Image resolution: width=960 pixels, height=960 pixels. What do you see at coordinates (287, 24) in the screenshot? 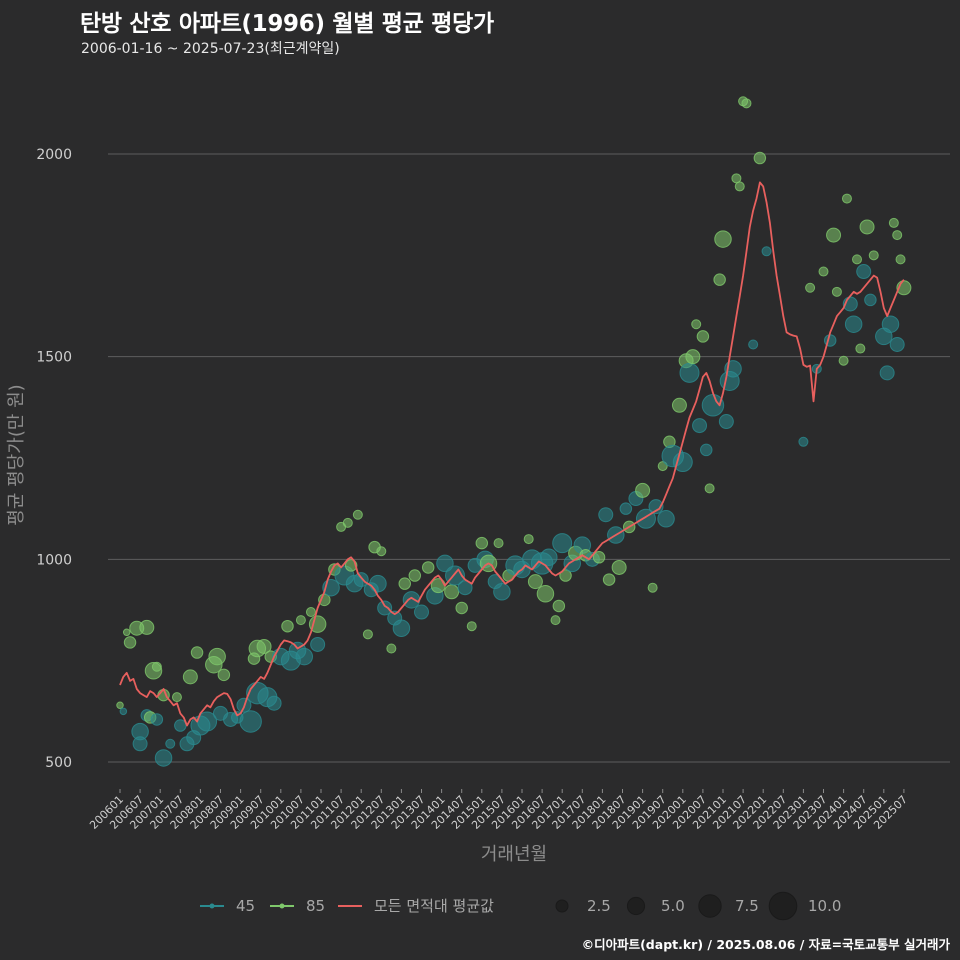
I see `chart-title: 탄방 산호 아파트(1996) 월별 평균 평당가` at bounding box center [287, 24].